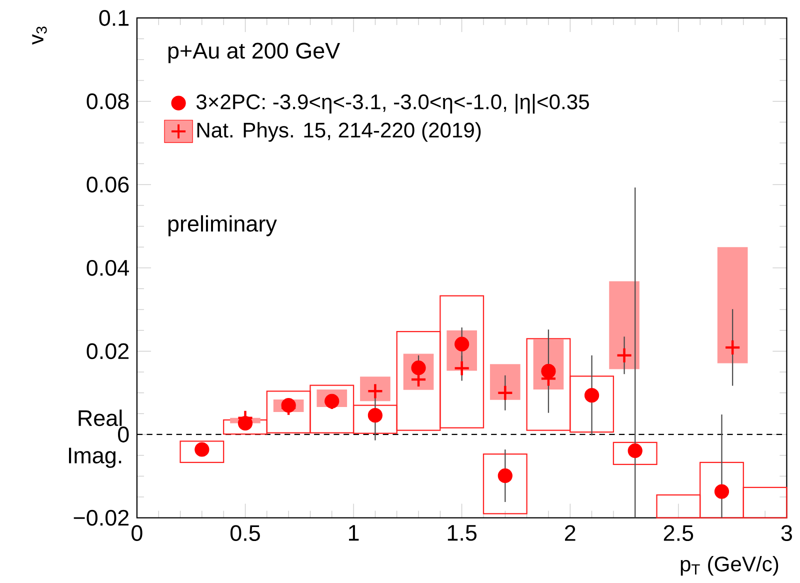  What do you see at coordinates (39, 35) in the screenshot?
I see `y-axis-title: v$_{3}$` at bounding box center [39, 35].